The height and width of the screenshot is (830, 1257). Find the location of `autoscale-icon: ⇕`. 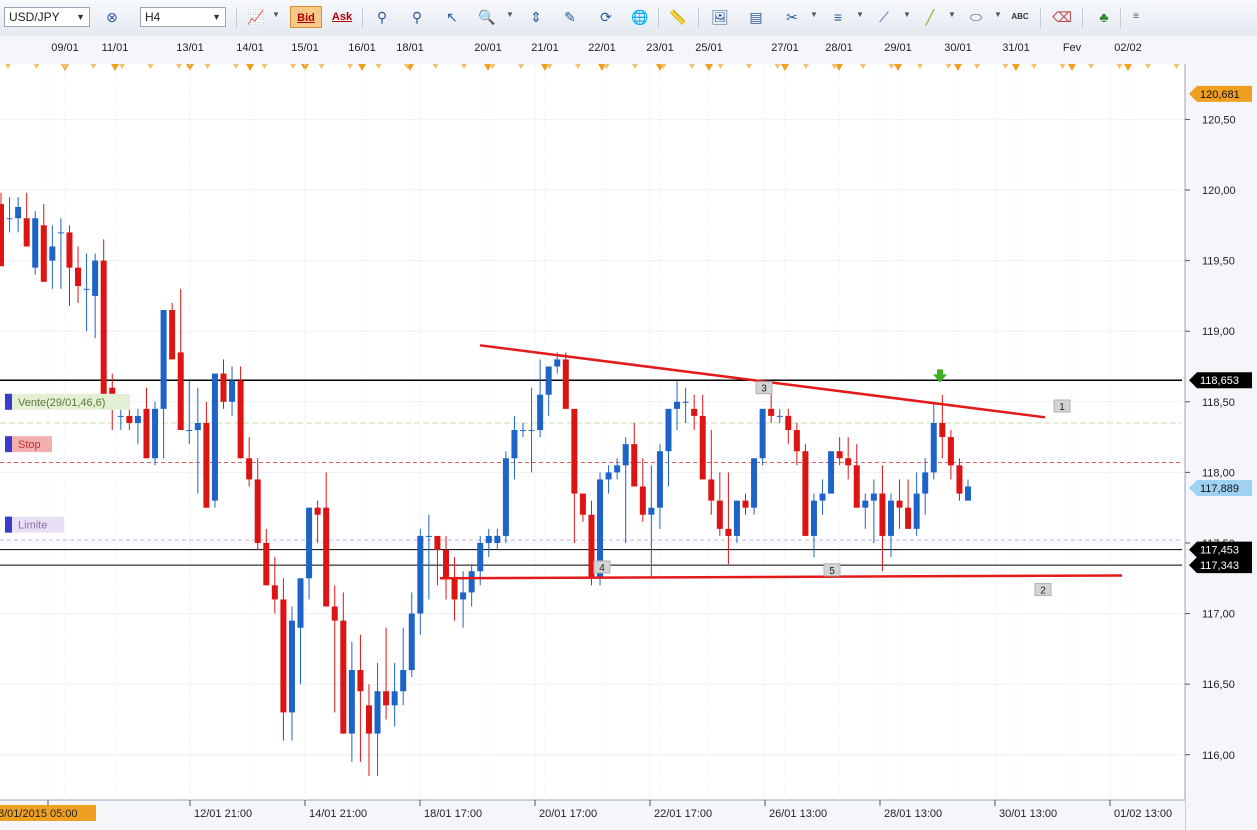

autoscale-icon: ⇕ is located at coordinates (536, 17).